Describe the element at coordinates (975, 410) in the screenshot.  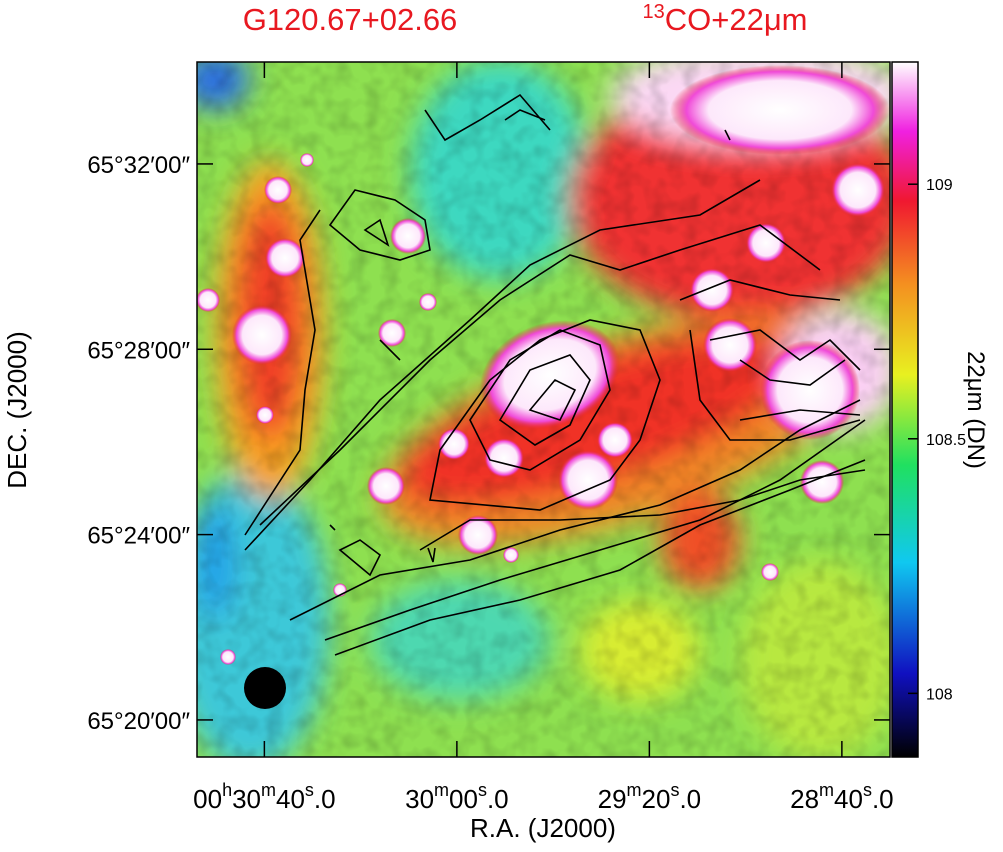
I see `colorbar-label: 22μm (DN)` at that location.